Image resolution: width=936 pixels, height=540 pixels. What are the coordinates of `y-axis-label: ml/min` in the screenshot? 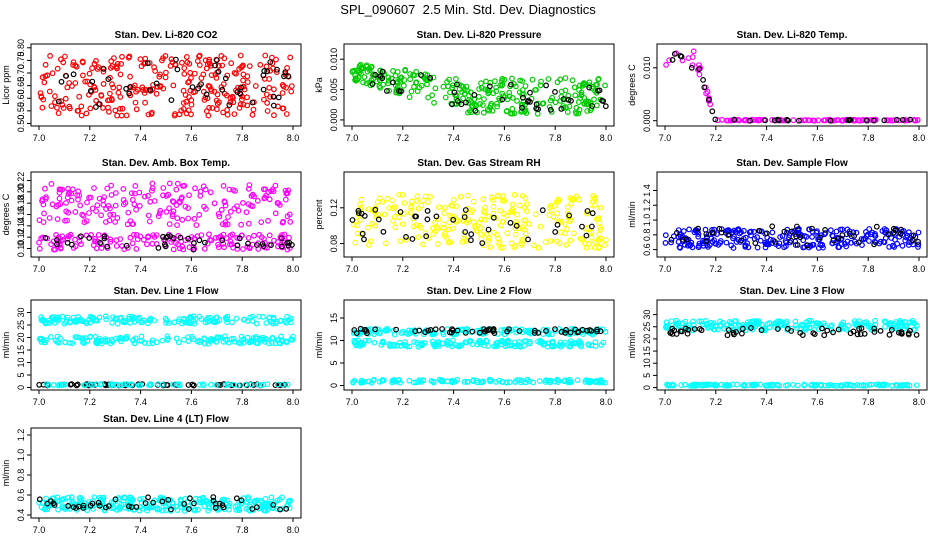 It's located at (6, 473).